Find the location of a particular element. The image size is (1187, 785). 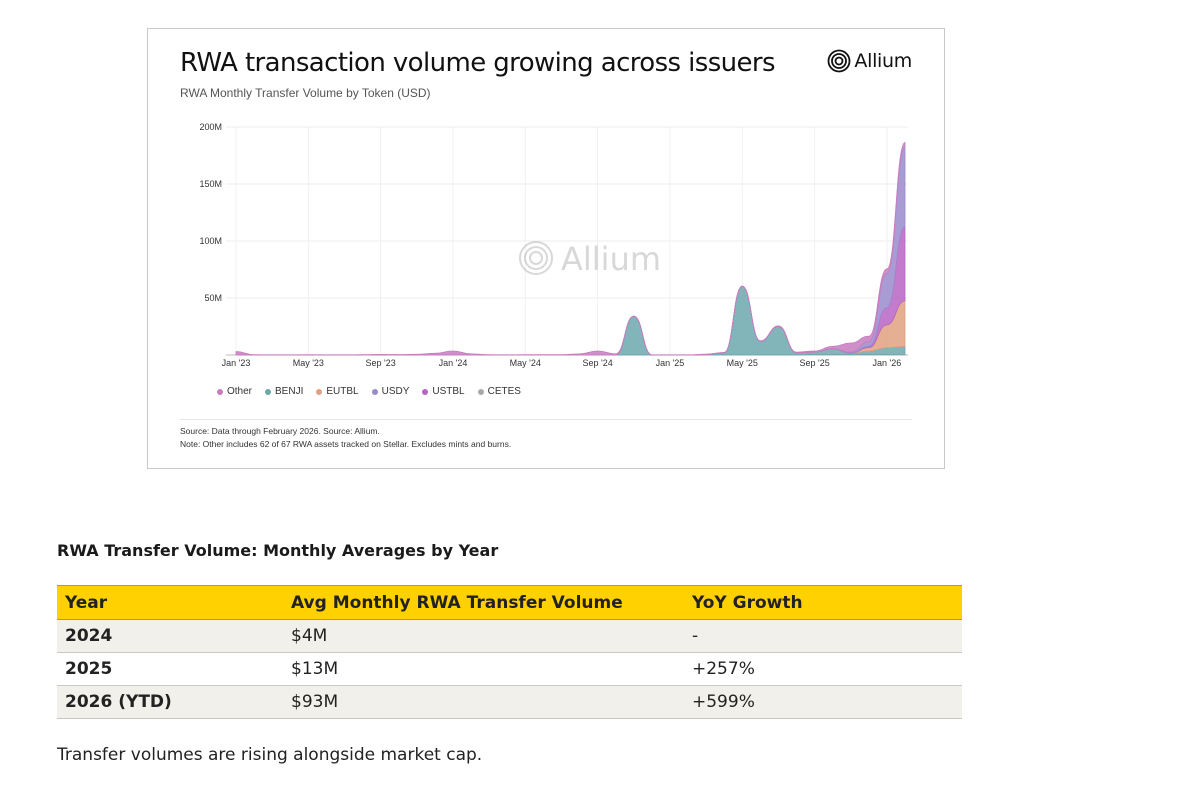

allium-watermark: Allium is located at coordinates (590, 259).